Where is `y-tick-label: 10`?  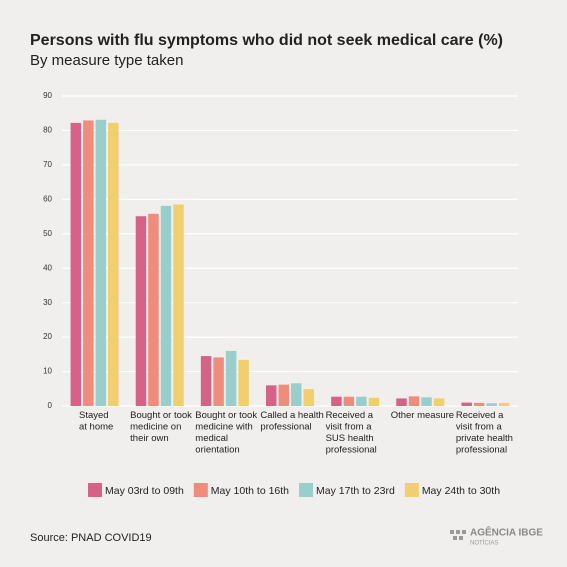 y-tick-label: 10 is located at coordinates (47, 371).